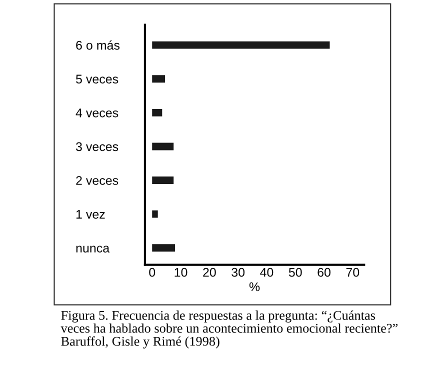 The width and height of the screenshot is (434, 381). I want to click on y-tick-label: 1 vez, so click(90, 214).